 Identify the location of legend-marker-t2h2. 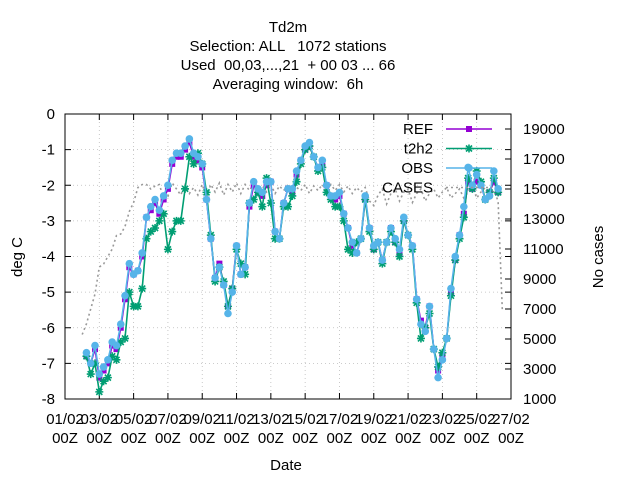
(469, 148).